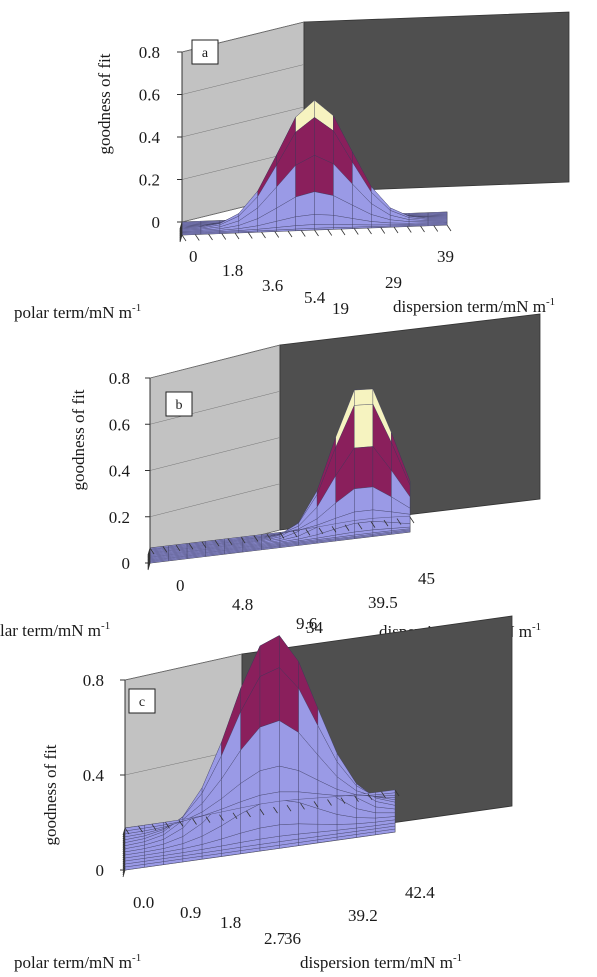 Image resolution: width=597 pixels, height=977 pixels. Describe the element at coordinates (242, 604) in the screenshot. I see `x-tick-label: 4.8` at that location.